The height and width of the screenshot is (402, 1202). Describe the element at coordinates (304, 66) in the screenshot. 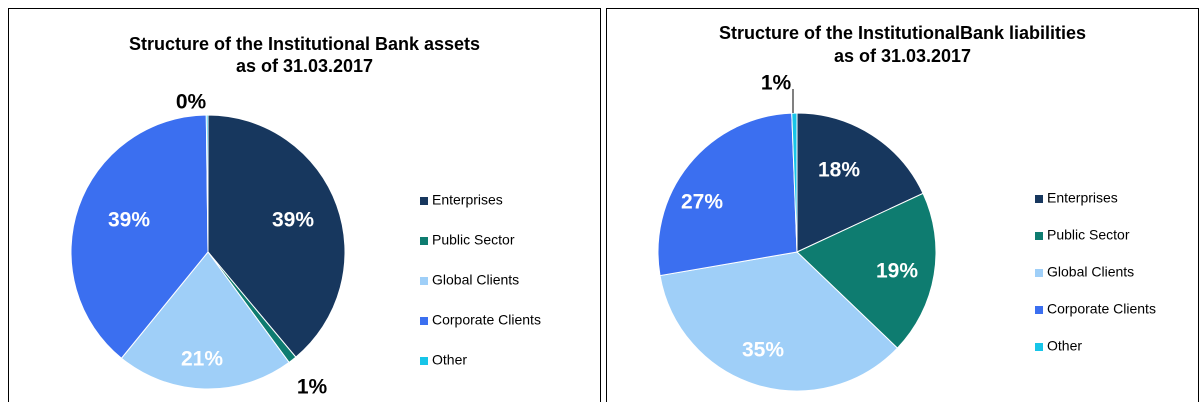

I see `assets-chart-subtitle: as of 31.03.2017` at that location.